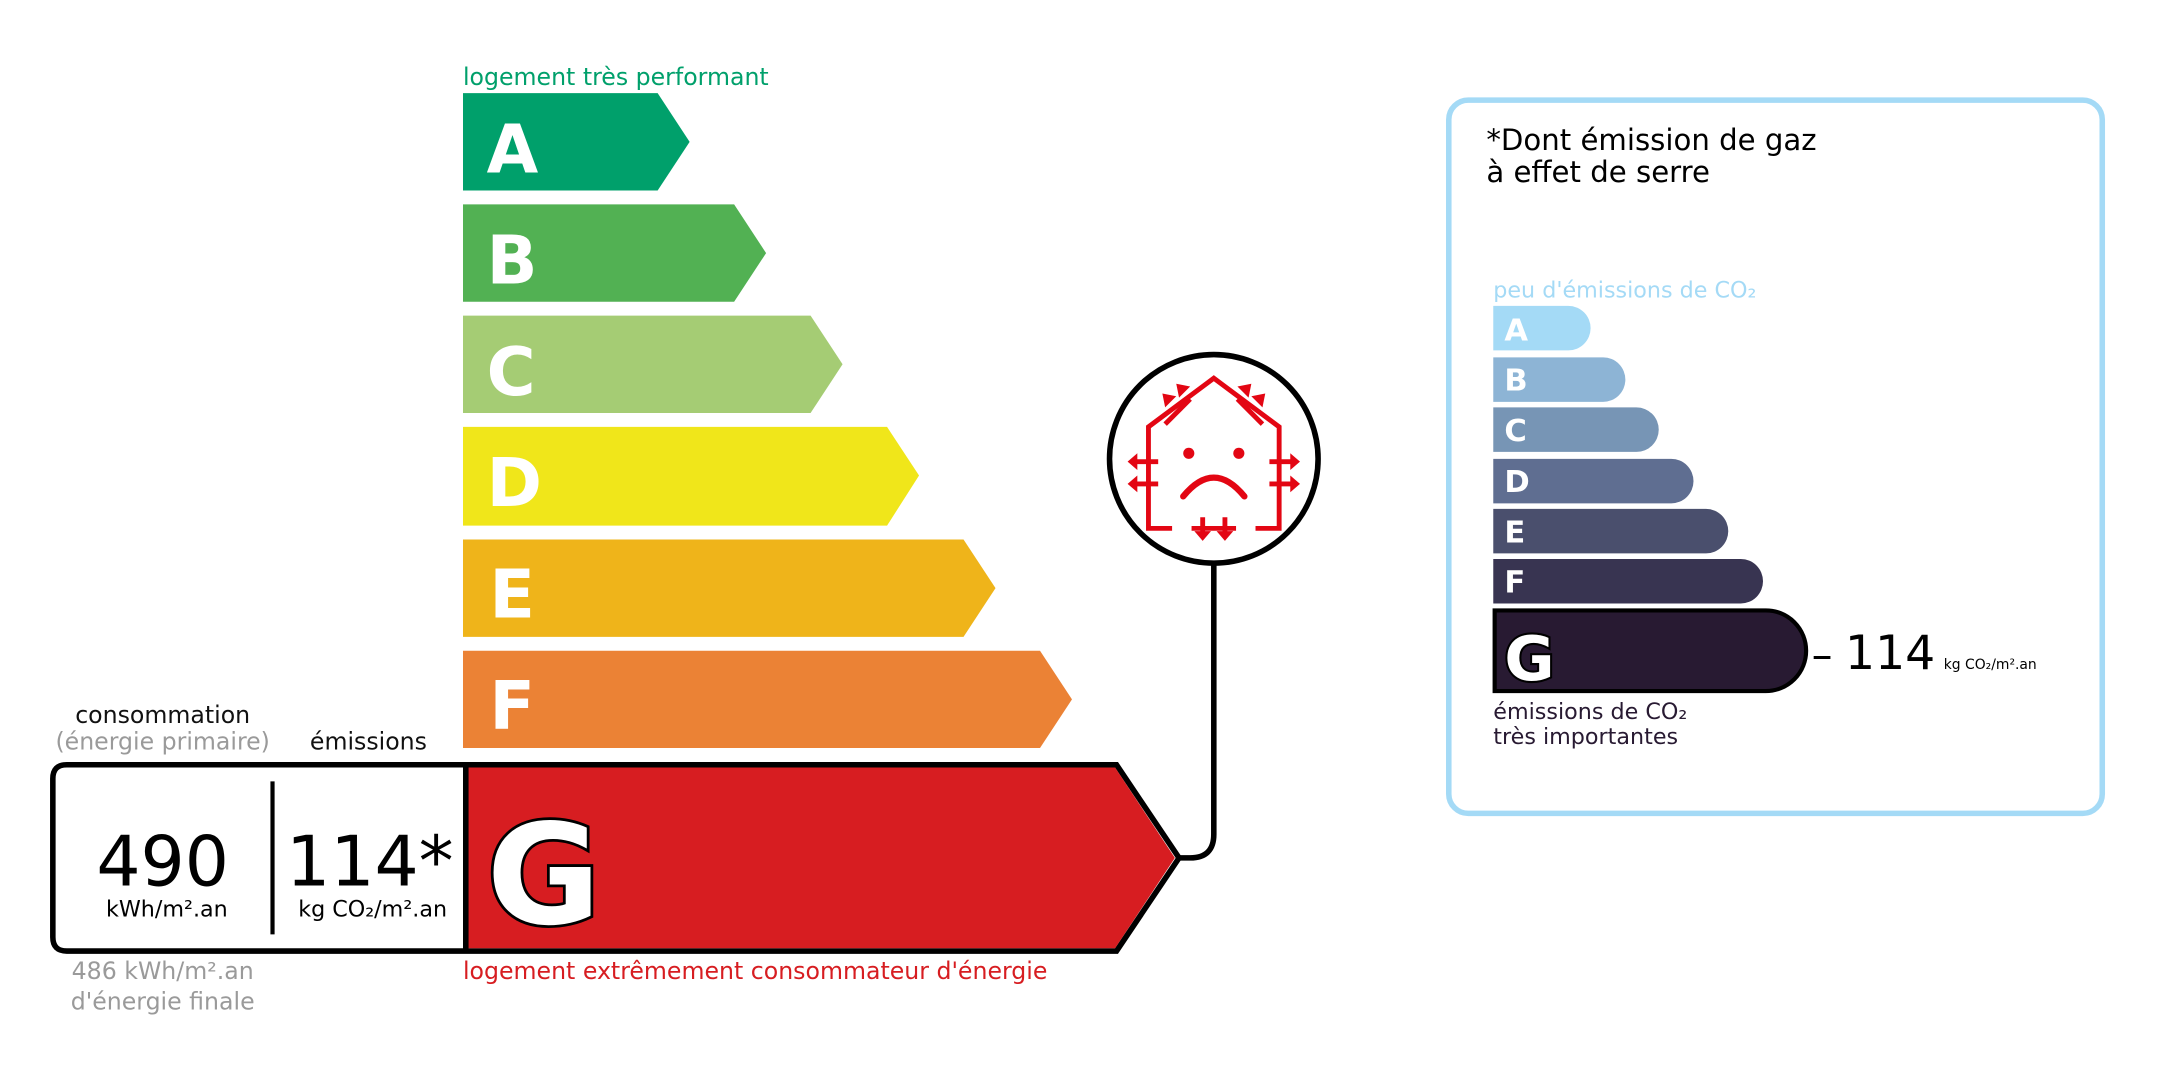 This screenshot has width=2169, height=1079. I want to click on ges-bar-a-letter: A, so click(1516, 331).